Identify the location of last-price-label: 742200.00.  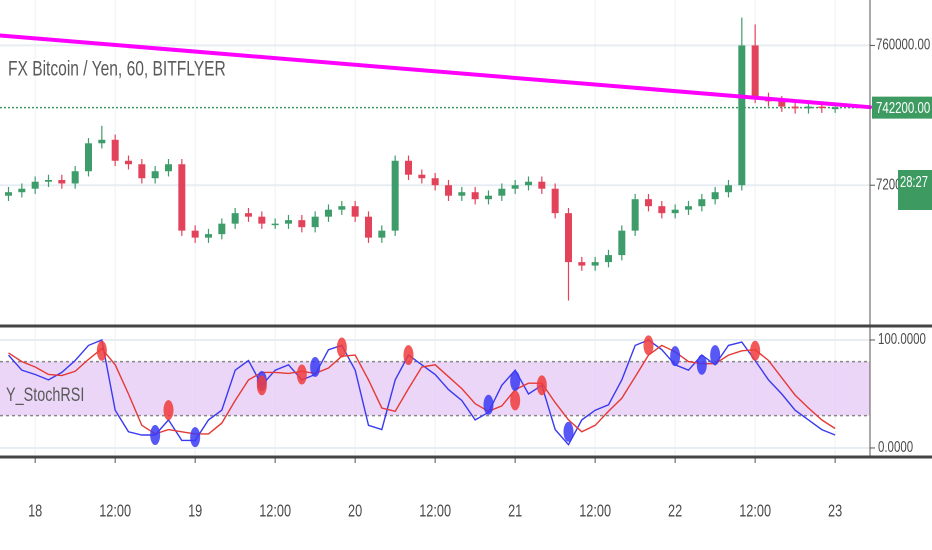
(903, 107).